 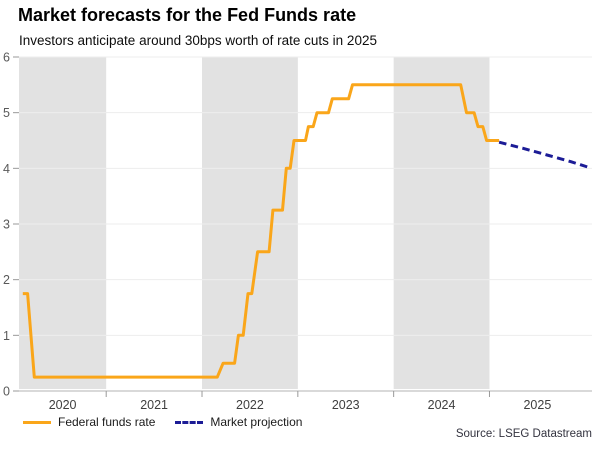 What do you see at coordinates (154, 405) in the screenshot?
I see `x-axis-label: 2021` at bounding box center [154, 405].